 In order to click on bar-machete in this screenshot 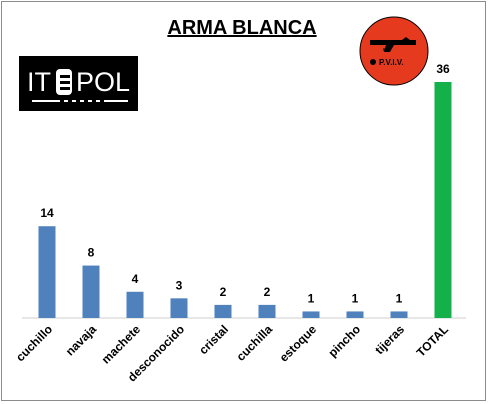, I will do `click(135, 304)`.